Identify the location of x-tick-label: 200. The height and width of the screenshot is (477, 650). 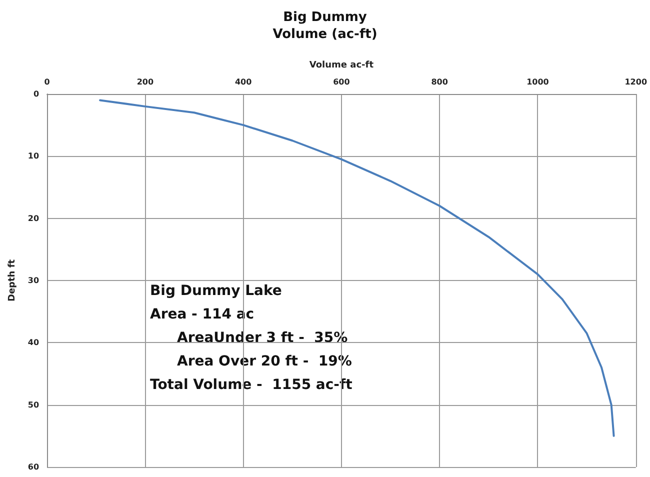
(145, 82).